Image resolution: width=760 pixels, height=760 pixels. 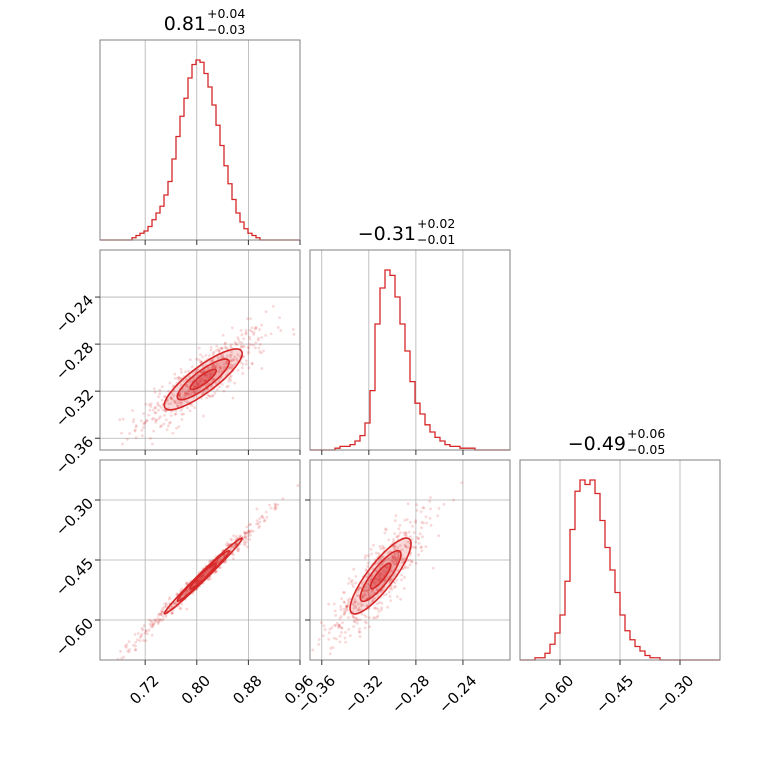 I want to click on param-title-main-2: −0.49, so click(x=597, y=444).